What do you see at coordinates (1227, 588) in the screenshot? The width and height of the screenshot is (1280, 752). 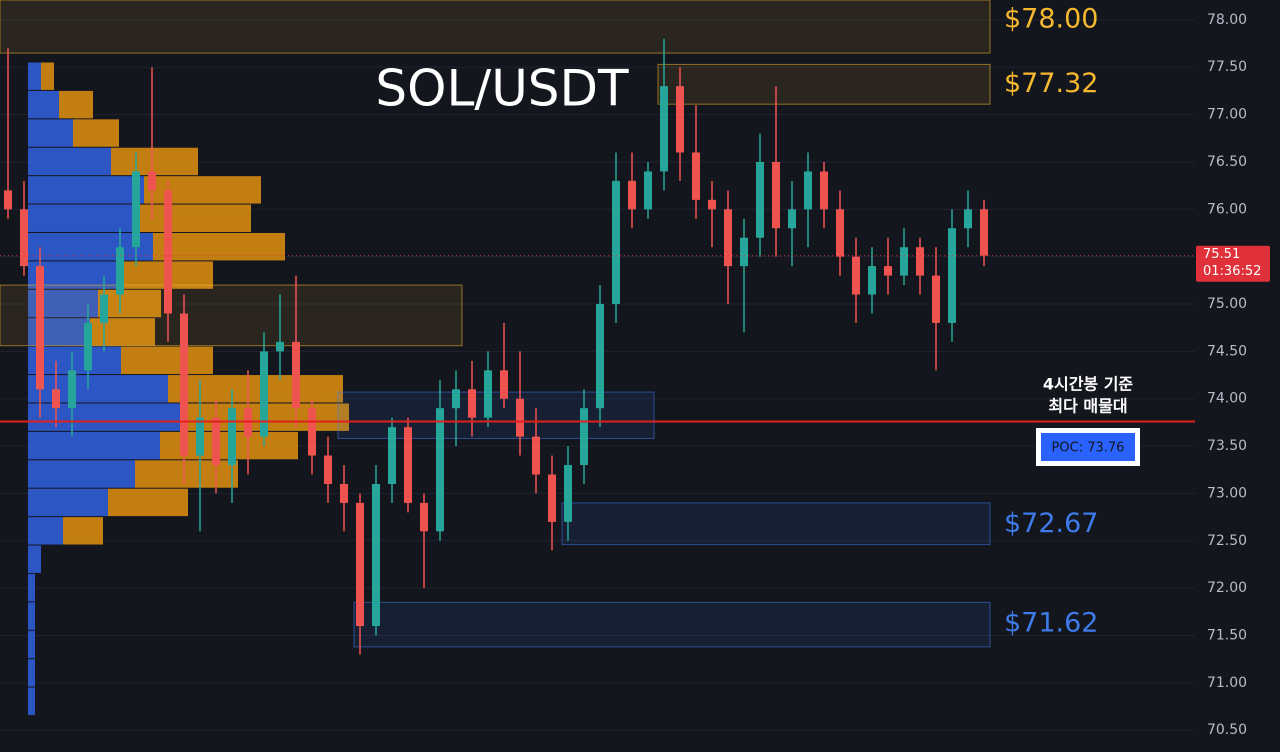 I see `y-tick-label: 72.00` at bounding box center [1227, 588].